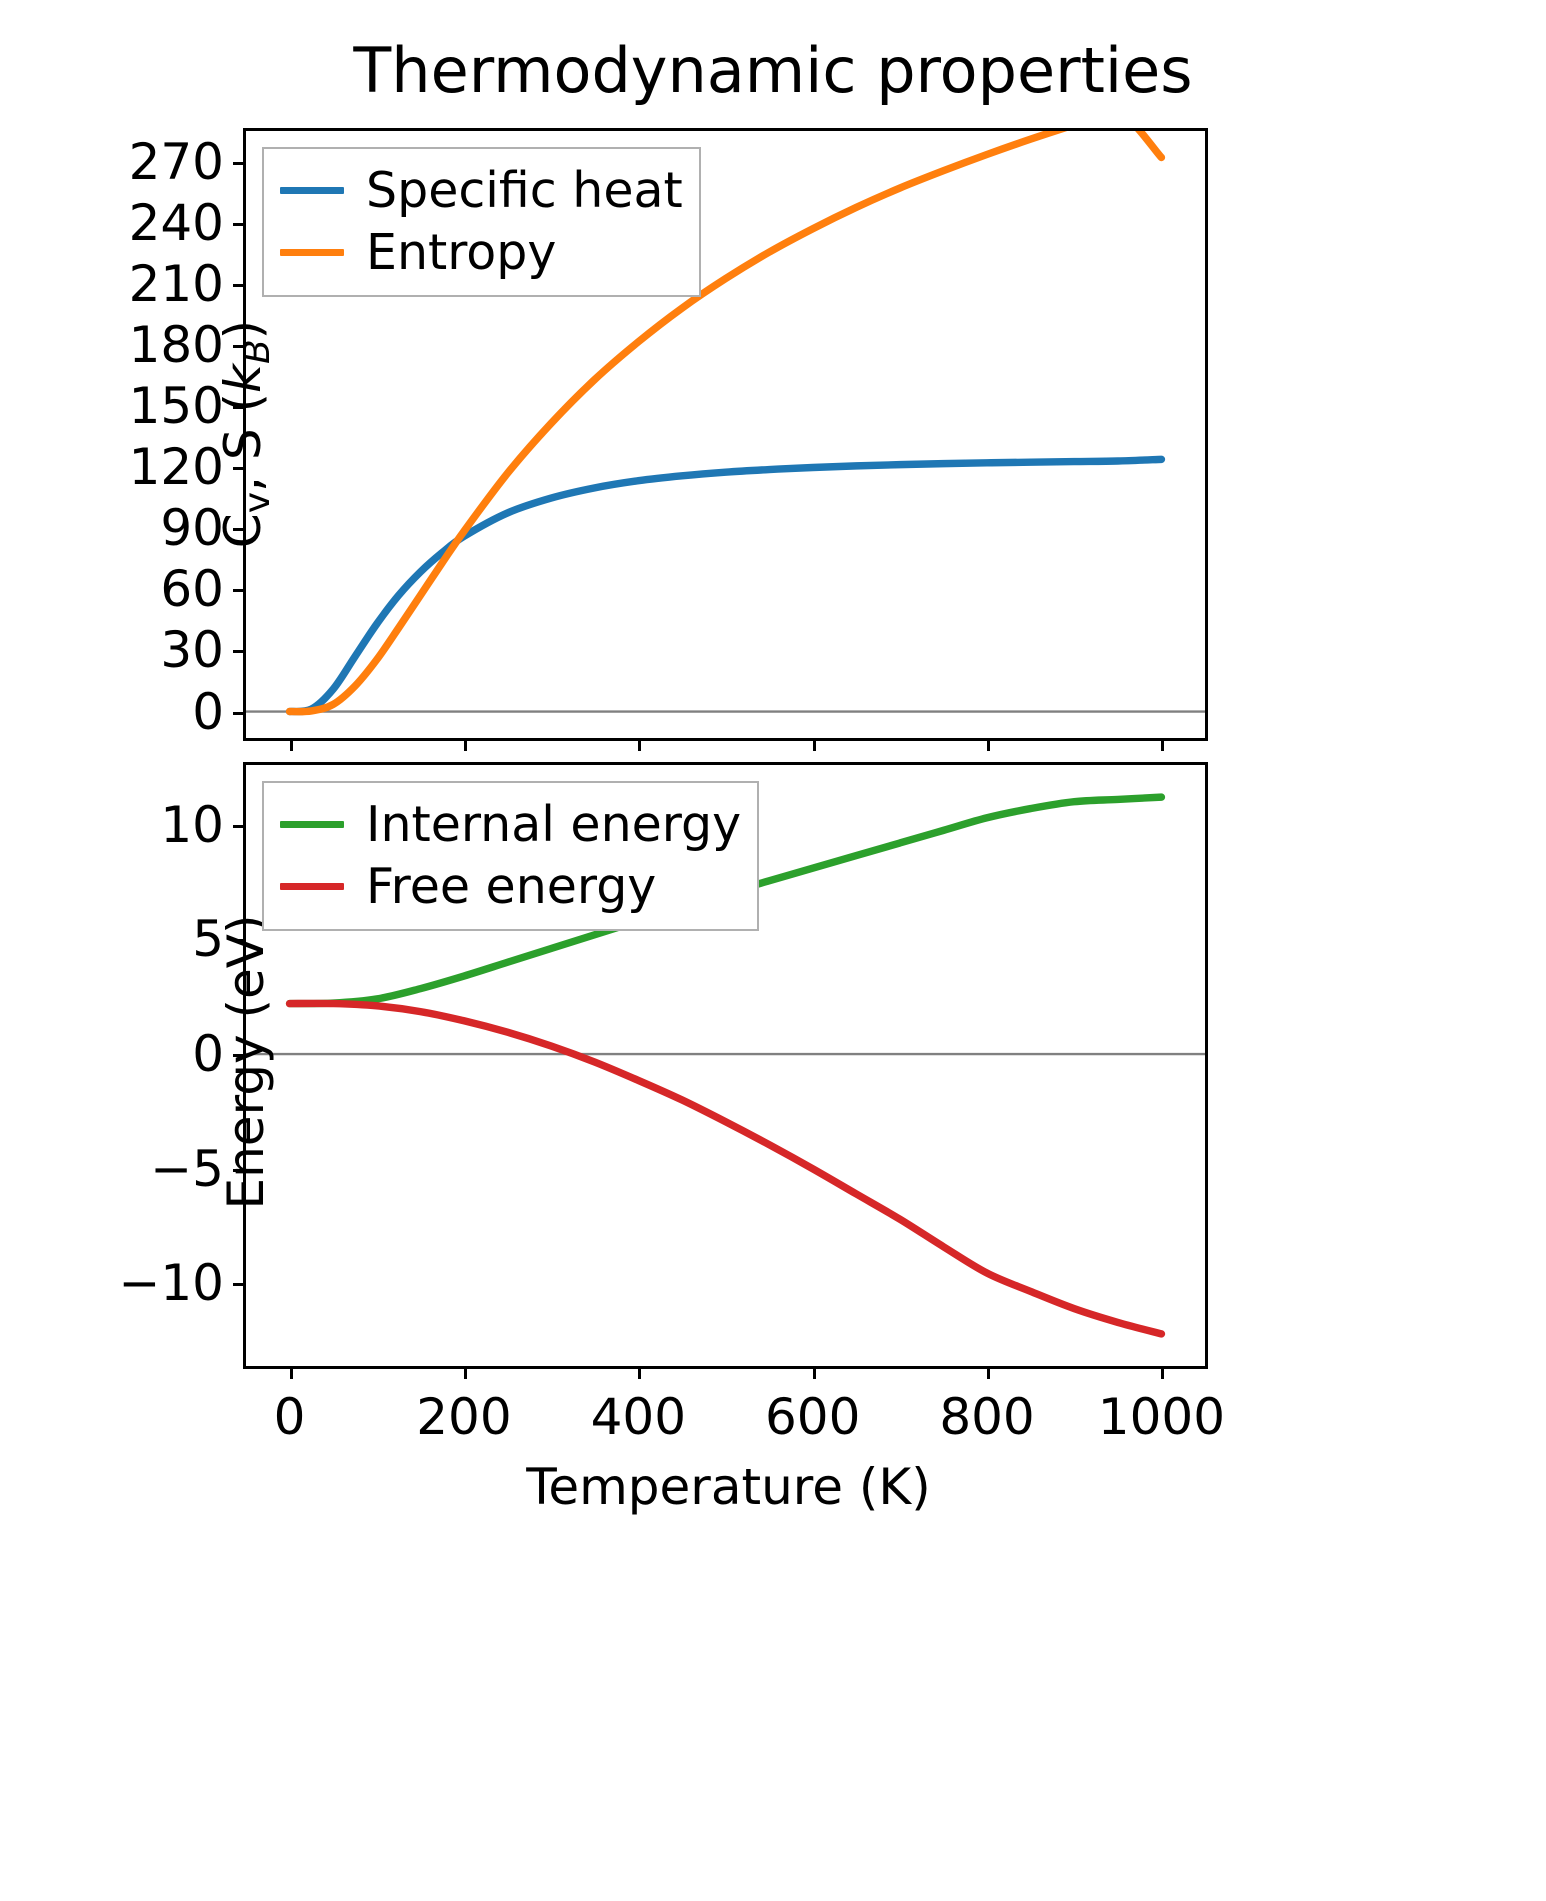 The image size is (1546, 1901). Describe the element at coordinates (176, 344) in the screenshot. I see `y-tick-label: 180` at that location.